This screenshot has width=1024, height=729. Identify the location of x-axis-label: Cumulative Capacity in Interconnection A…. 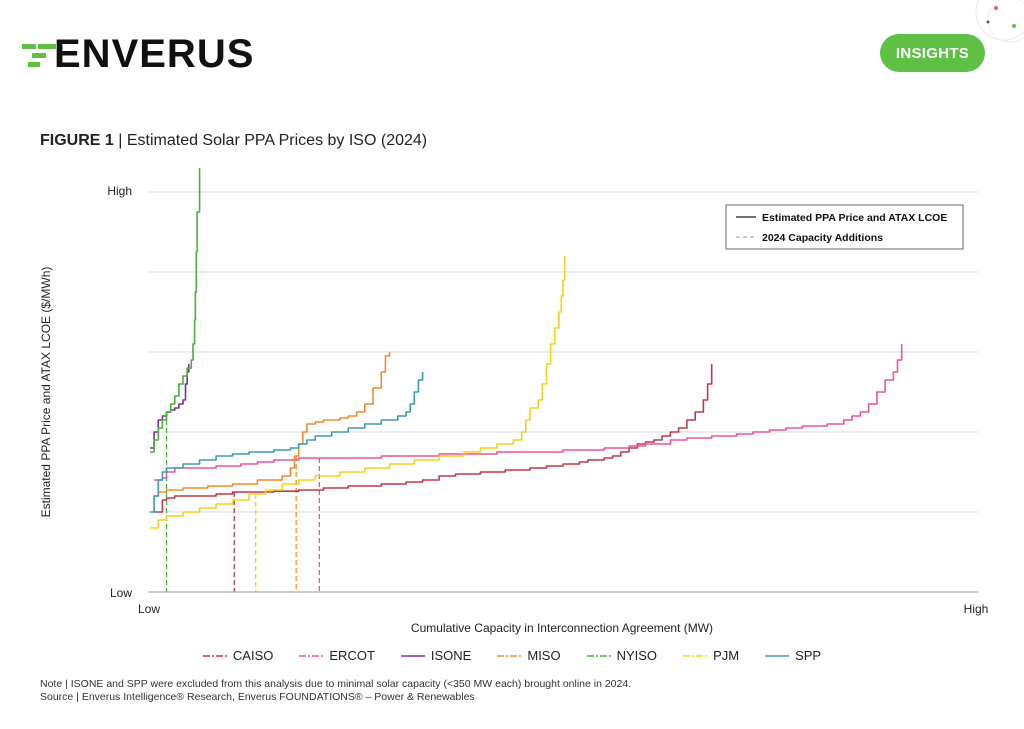
(562, 628).